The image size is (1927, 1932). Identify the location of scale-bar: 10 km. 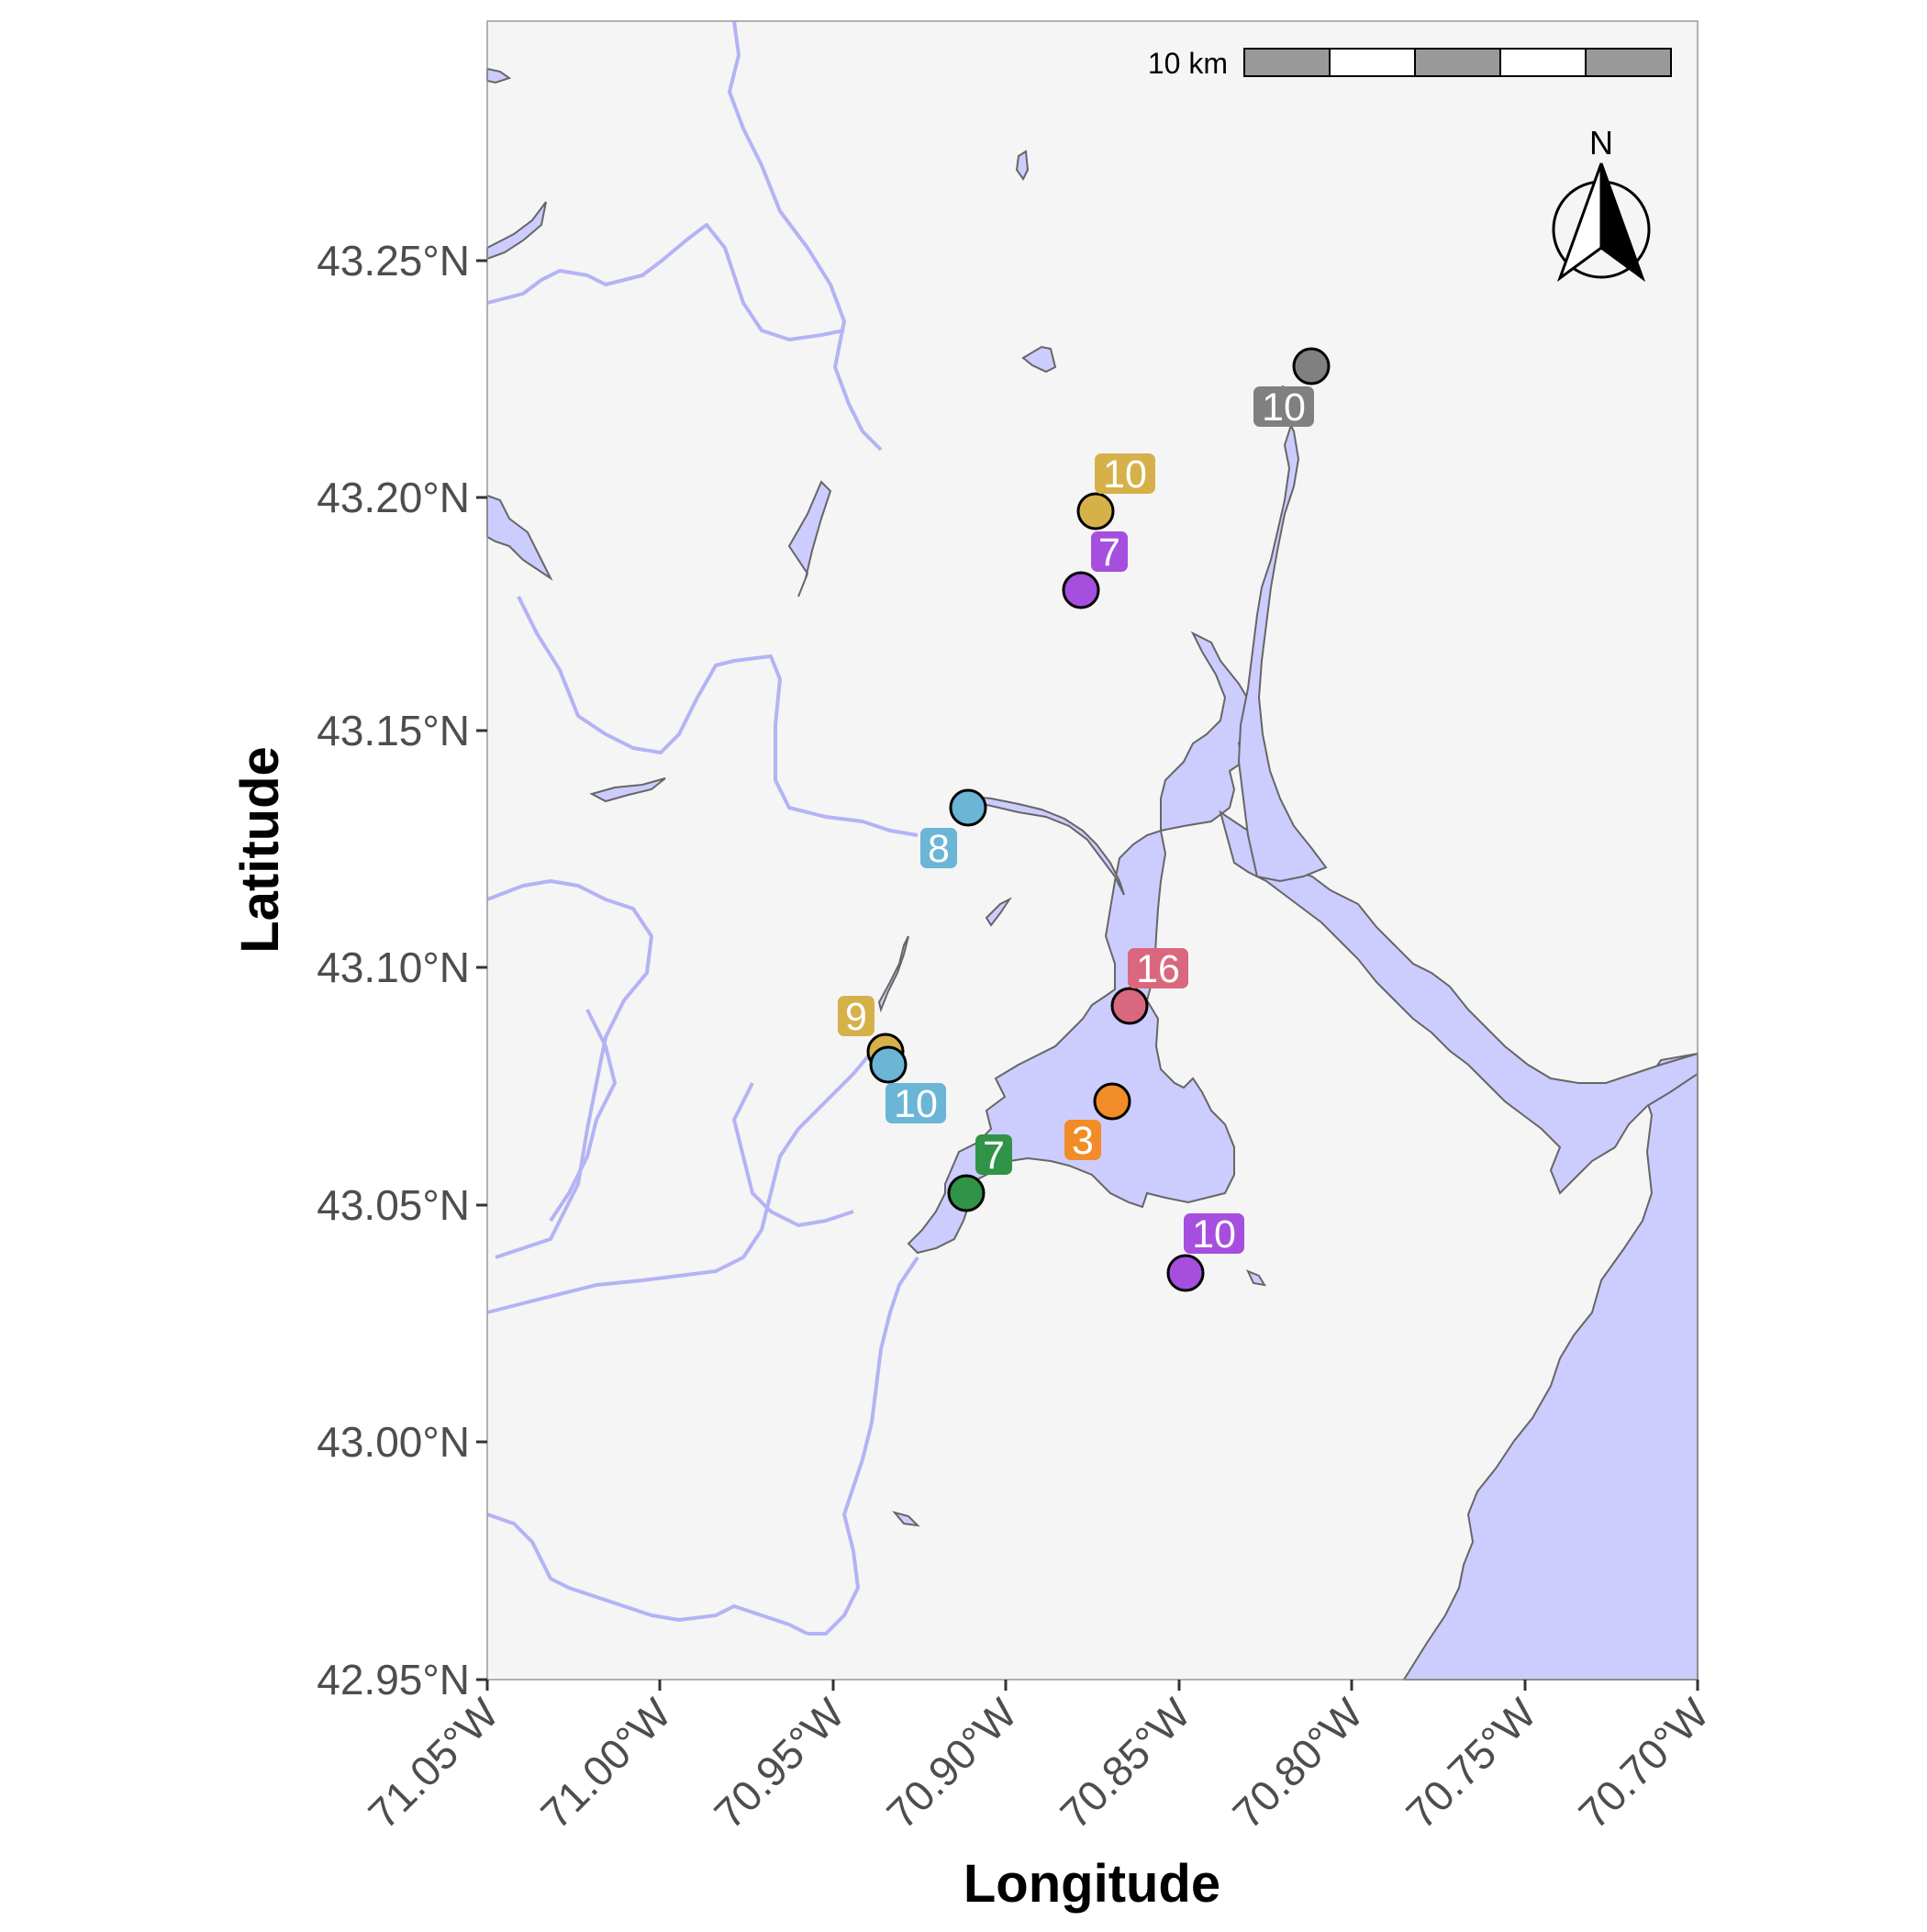
(1410, 63).